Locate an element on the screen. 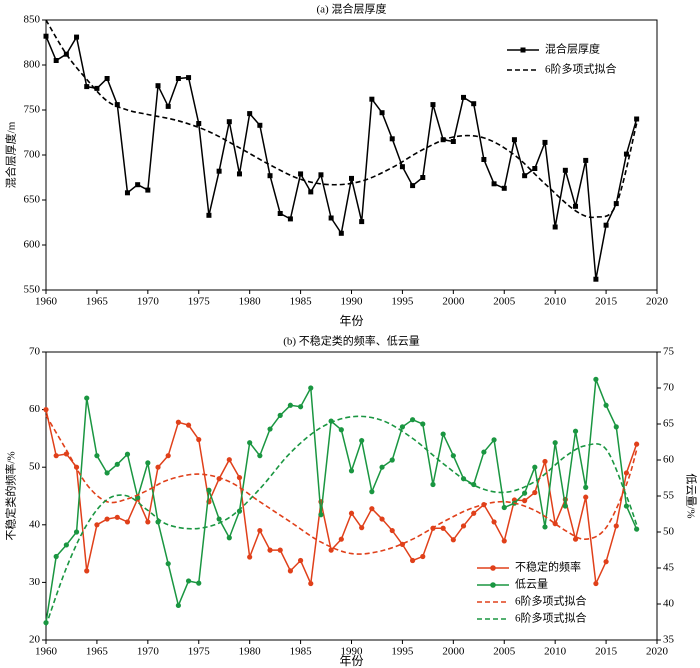 The height and width of the screenshot is (668, 700). legend-label: 6阶多项式拟合 is located at coordinates (551, 601).